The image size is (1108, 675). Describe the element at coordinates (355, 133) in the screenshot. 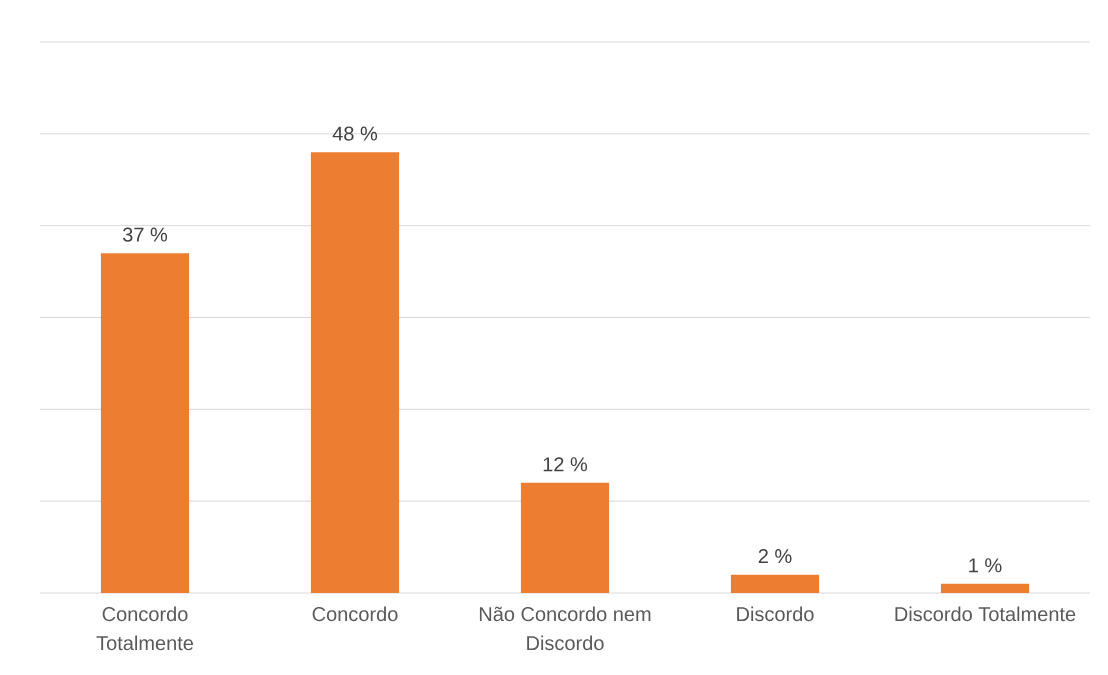

I see `data-label: 48 %` at that location.